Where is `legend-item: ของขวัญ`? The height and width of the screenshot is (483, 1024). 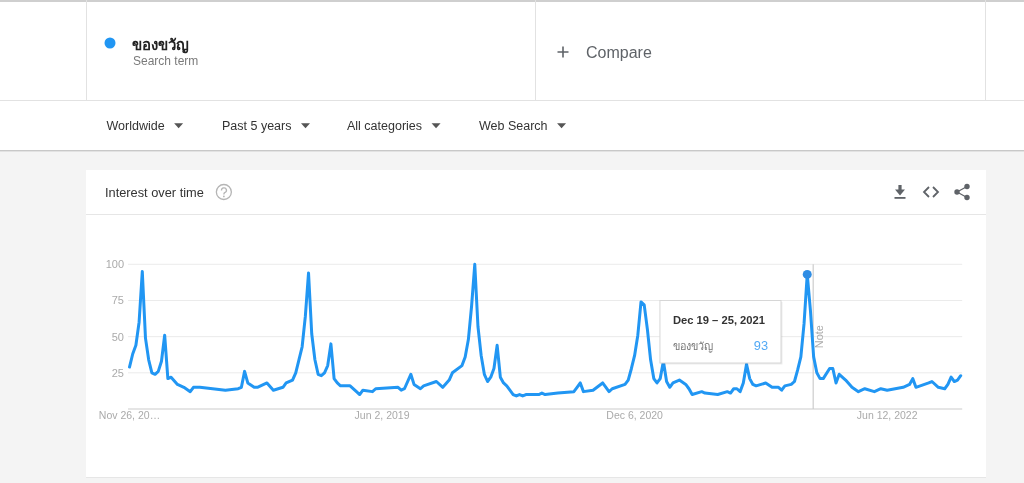 legend-item: ของขวัญ is located at coordinates (146, 44).